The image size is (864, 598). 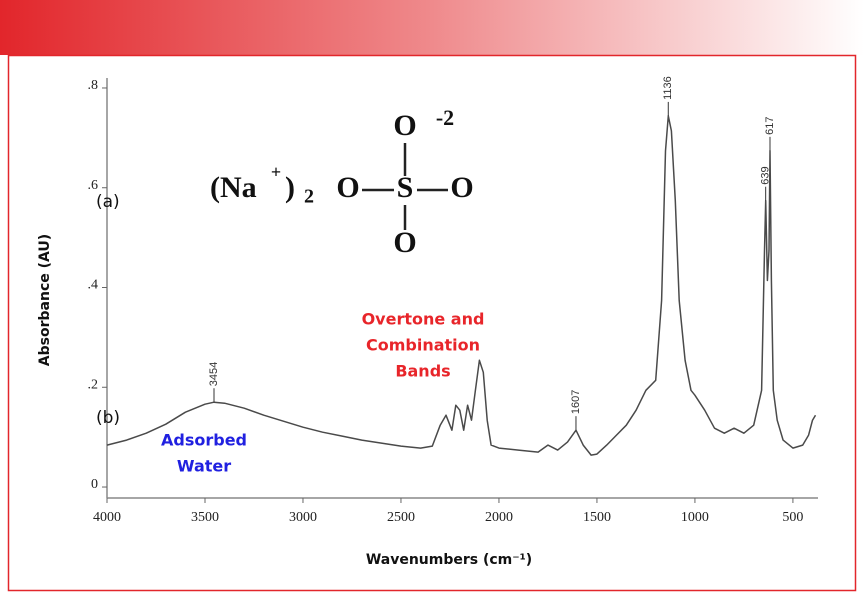 What do you see at coordinates (205, 517) in the screenshot?
I see `x-tick-label: 3500` at bounding box center [205, 517].